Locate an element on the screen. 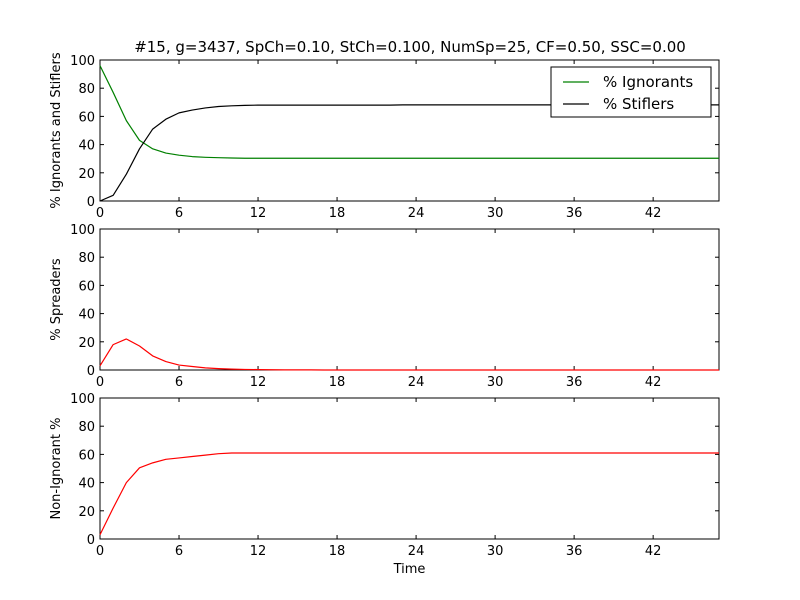 The width and height of the screenshot is (800, 600). y-axis-label: Non-Ignorant % is located at coordinates (56, 468).